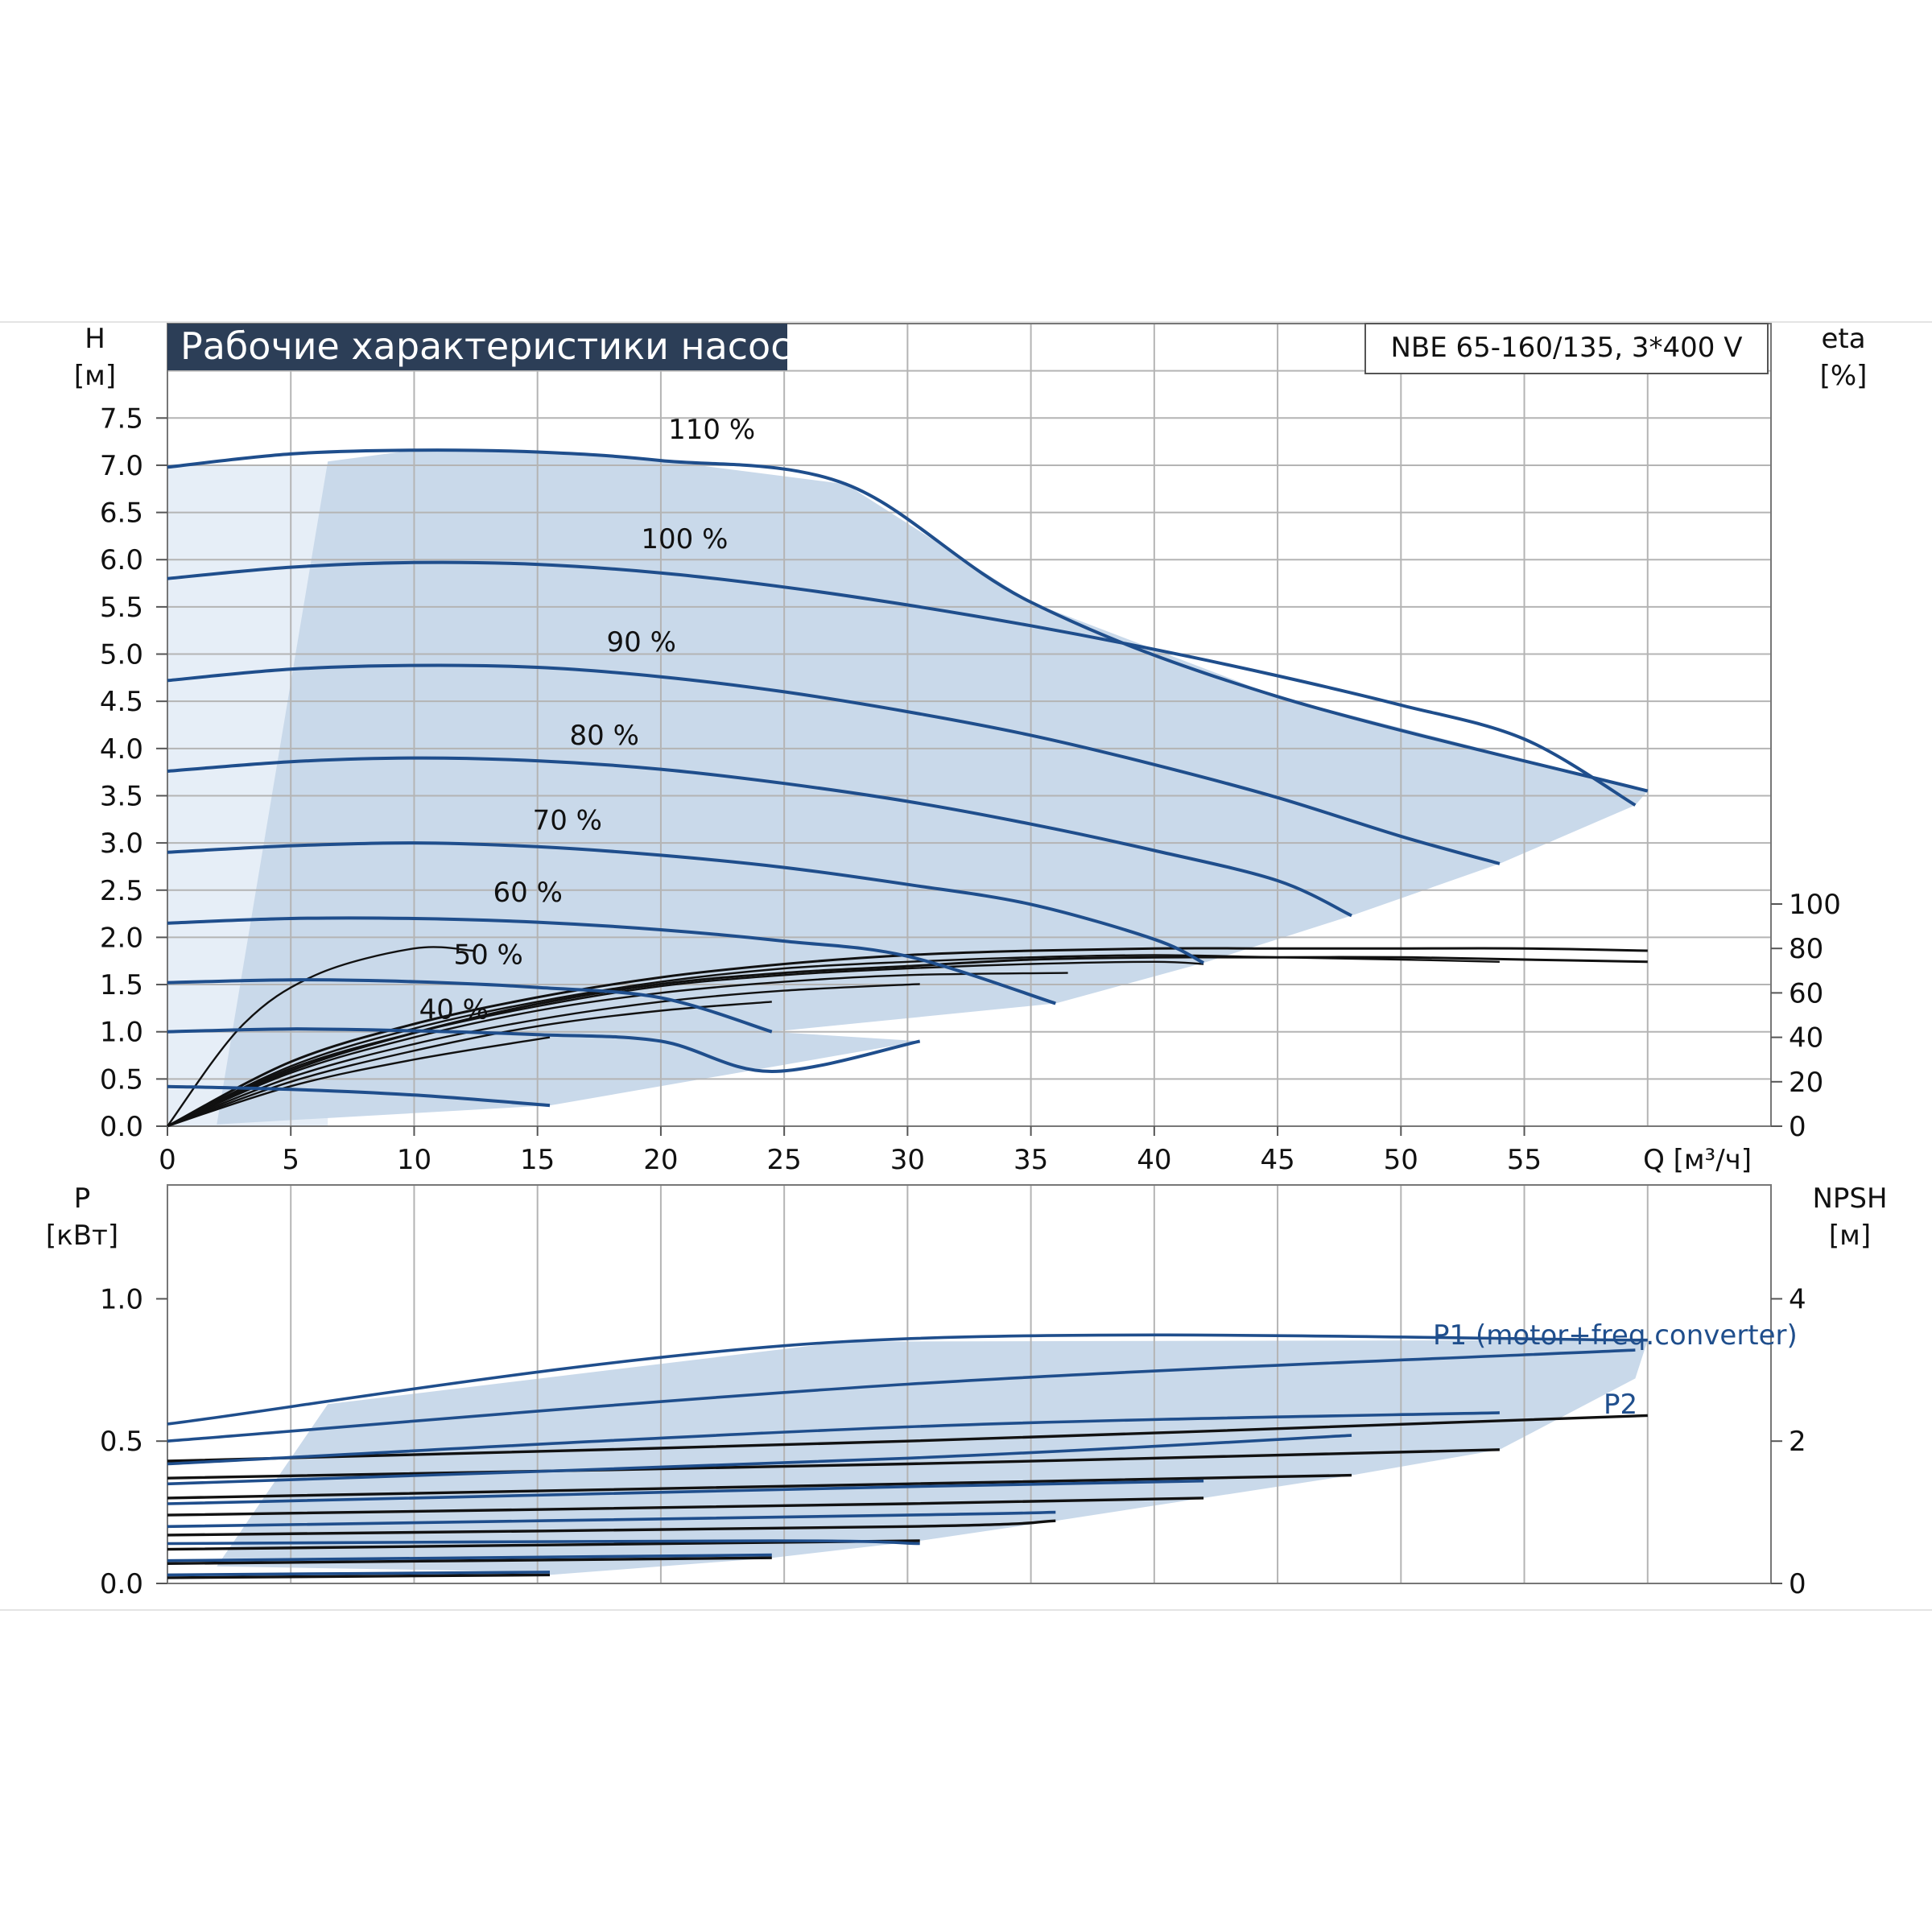 The height and width of the screenshot is (1932, 1932). What do you see at coordinates (121, 938) in the screenshot?
I see `head-tick-label: 2.0` at bounding box center [121, 938].